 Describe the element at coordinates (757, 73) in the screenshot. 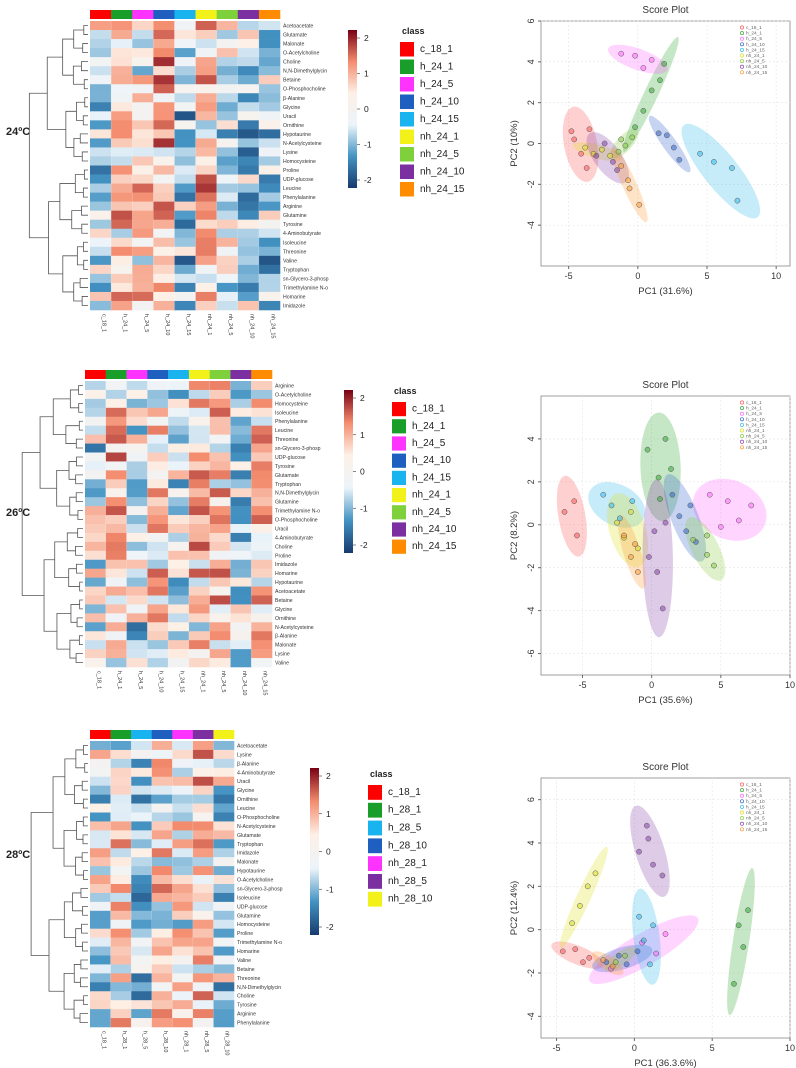

I see `legend-entry: nh_24_15` at that location.